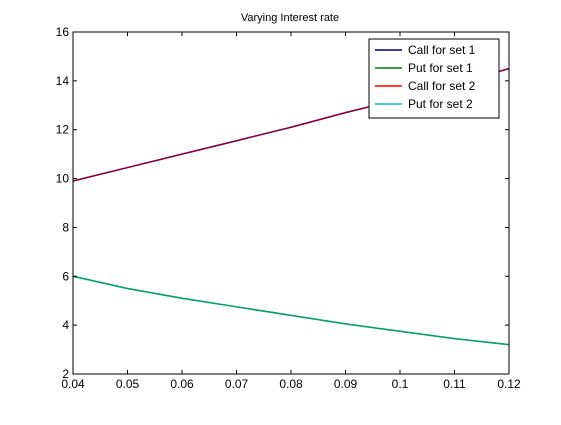 Image resolution: width=561 pixels, height=425 pixels. What do you see at coordinates (73, 384) in the screenshot?
I see `x-tick-label: 0.04` at bounding box center [73, 384].